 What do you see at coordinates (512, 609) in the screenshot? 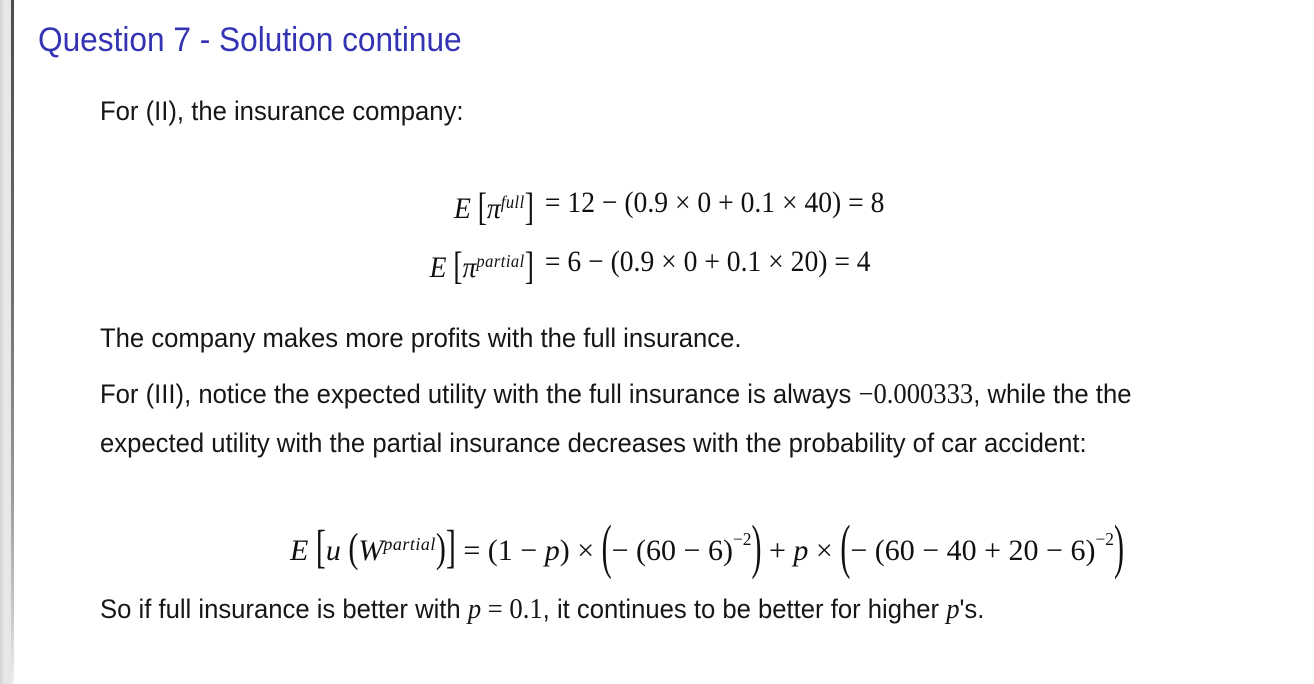
I see `math-value: = 0.1` at bounding box center [512, 609].